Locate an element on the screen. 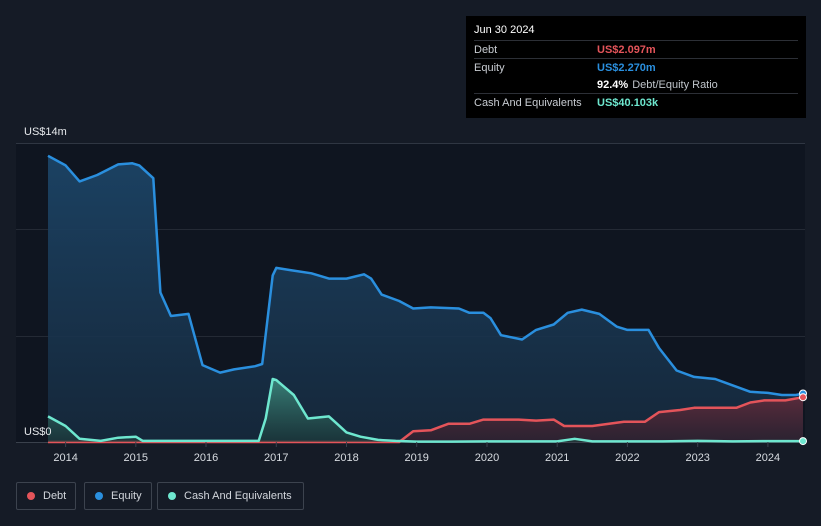 The image size is (821, 526). legend-item-debt: Debt is located at coordinates (46, 496).